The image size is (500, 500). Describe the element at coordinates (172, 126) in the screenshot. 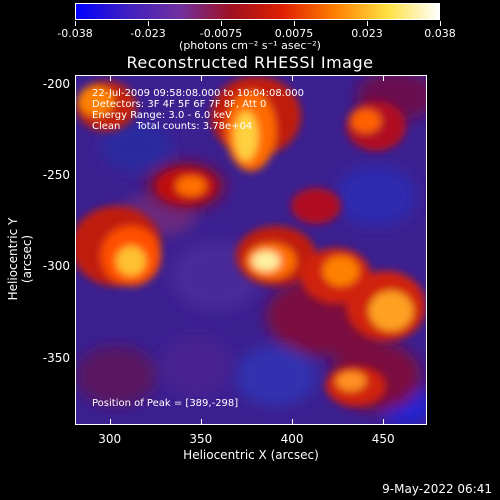

I see `info-line-counts: Clean Total counts: 3.78e+04` at that location.